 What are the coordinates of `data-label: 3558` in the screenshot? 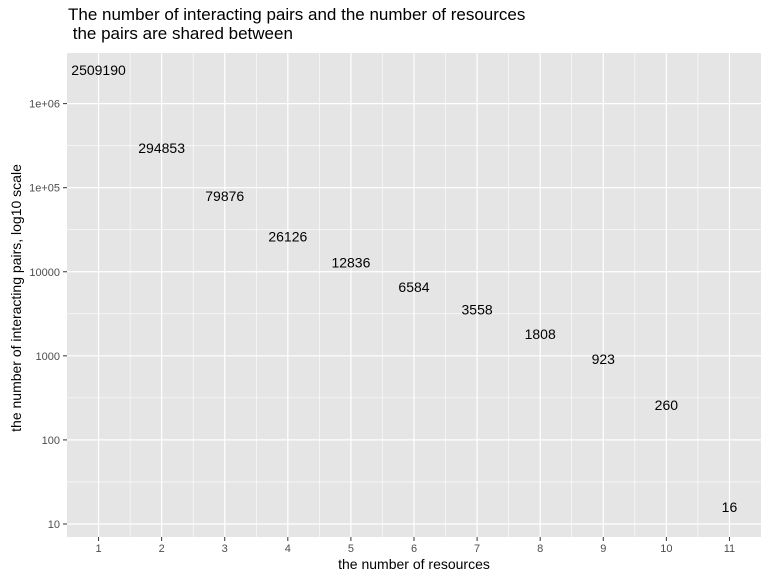 It's located at (477, 309).